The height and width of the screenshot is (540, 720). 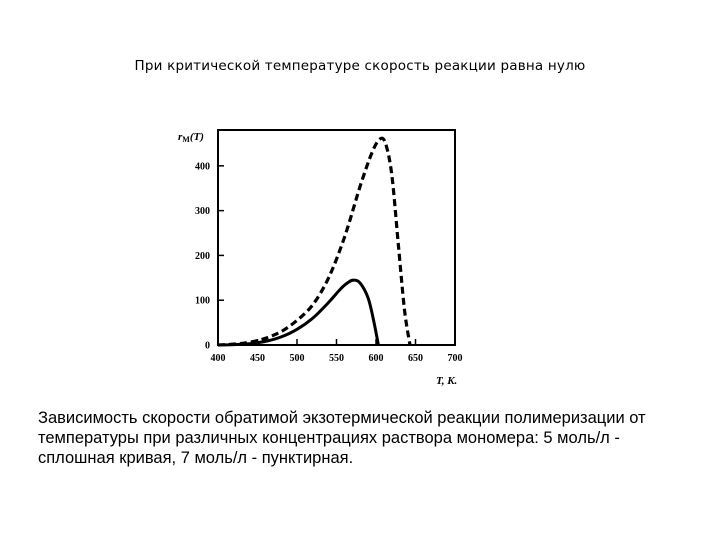 What do you see at coordinates (218, 358) in the screenshot?
I see `x-tick-label: 400` at bounding box center [218, 358].